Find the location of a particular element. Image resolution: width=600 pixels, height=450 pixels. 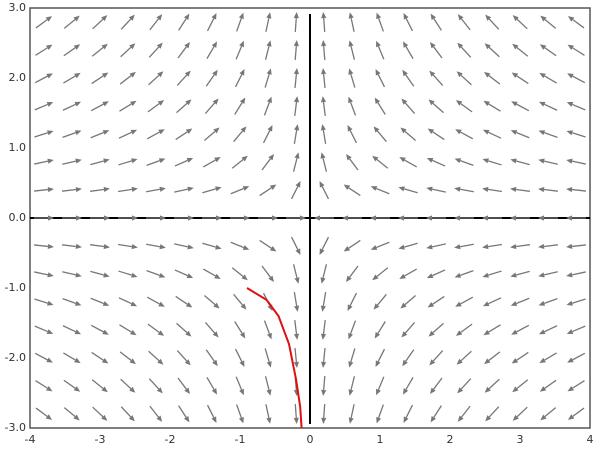

x-tick-label: 2 is located at coordinates (450, 439).